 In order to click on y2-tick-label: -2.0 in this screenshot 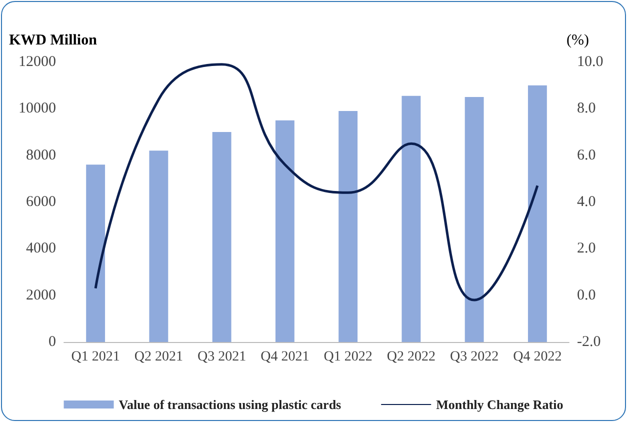, I will do `click(589, 342)`.